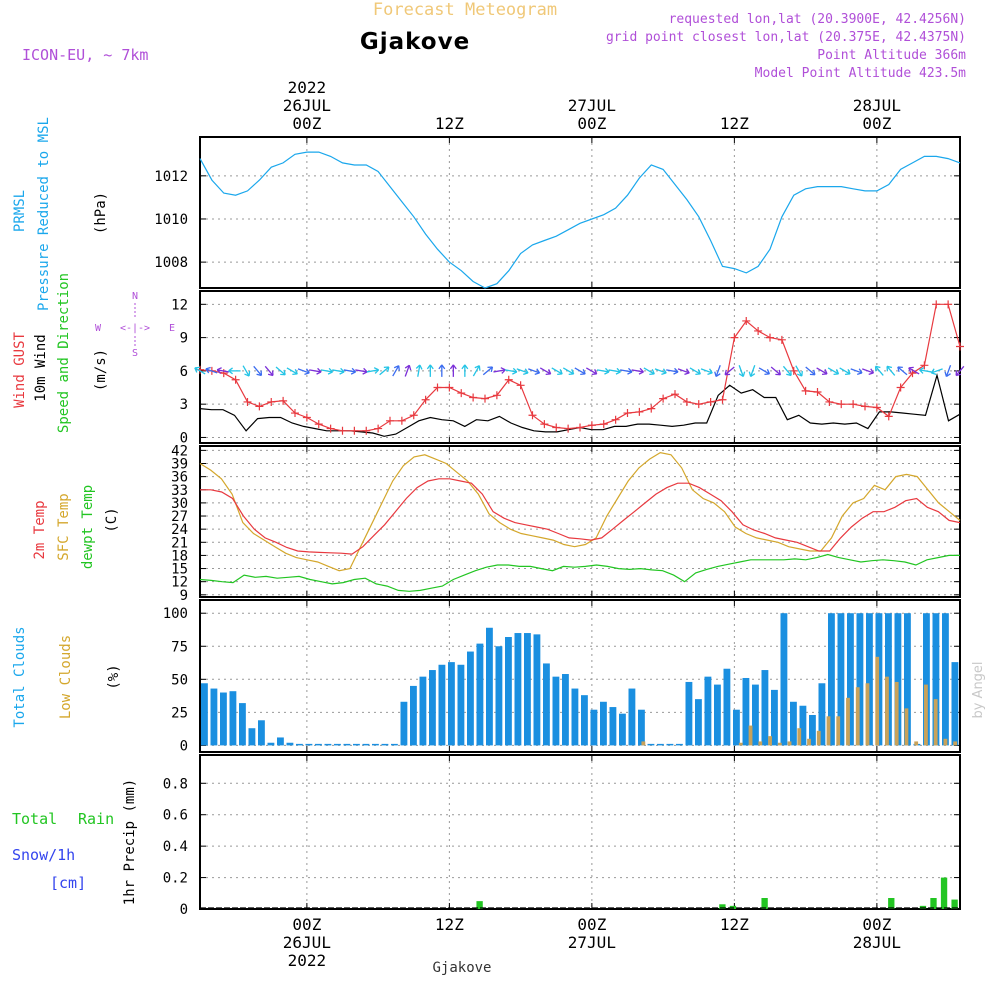 The height and width of the screenshot is (1000, 1000). What do you see at coordinates (307, 960) in the screenshot?
I see `bottom-time-label: 2022` at bounding box center [307, 960].